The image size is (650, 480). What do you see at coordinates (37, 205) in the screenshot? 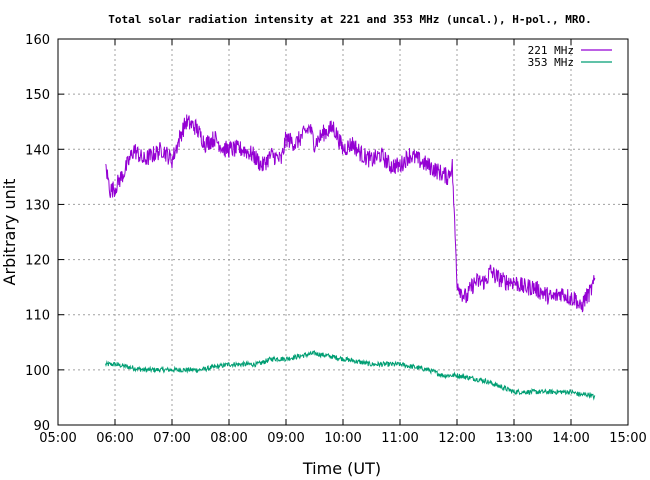
I see `y-tick-label: 130` at bounding box center [37, 205].